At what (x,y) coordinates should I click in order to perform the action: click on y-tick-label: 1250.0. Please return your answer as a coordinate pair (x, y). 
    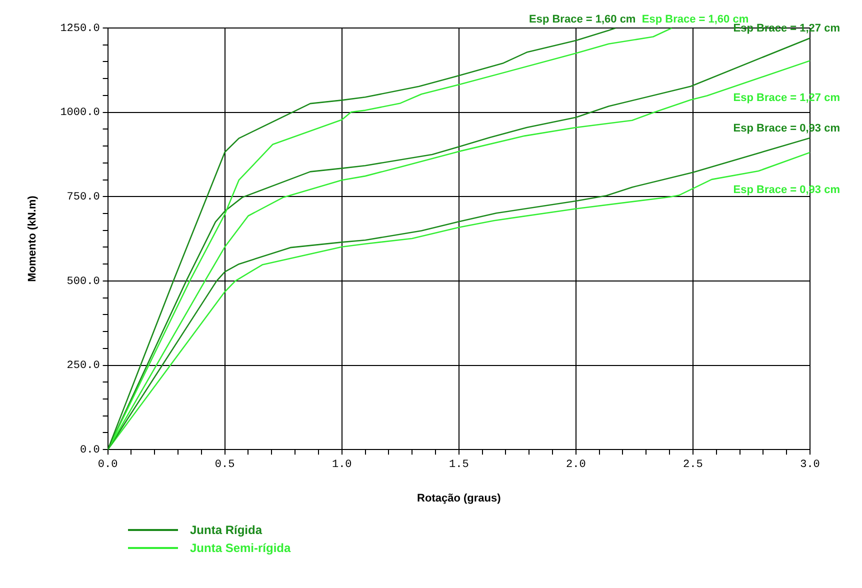
    Looking at the image, I should click on (80, 28).